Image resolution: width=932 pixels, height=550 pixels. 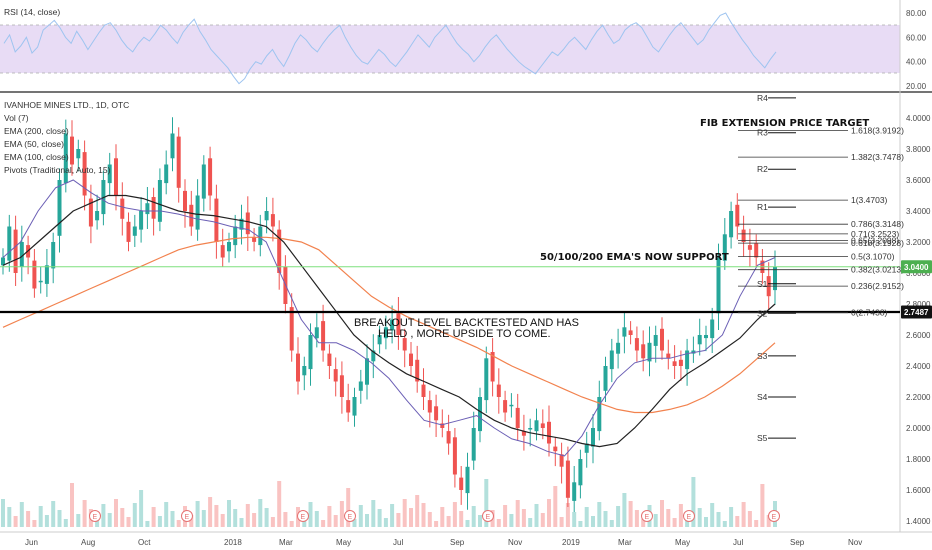 I want to click on rsi-line, so click(x=390, y=48).